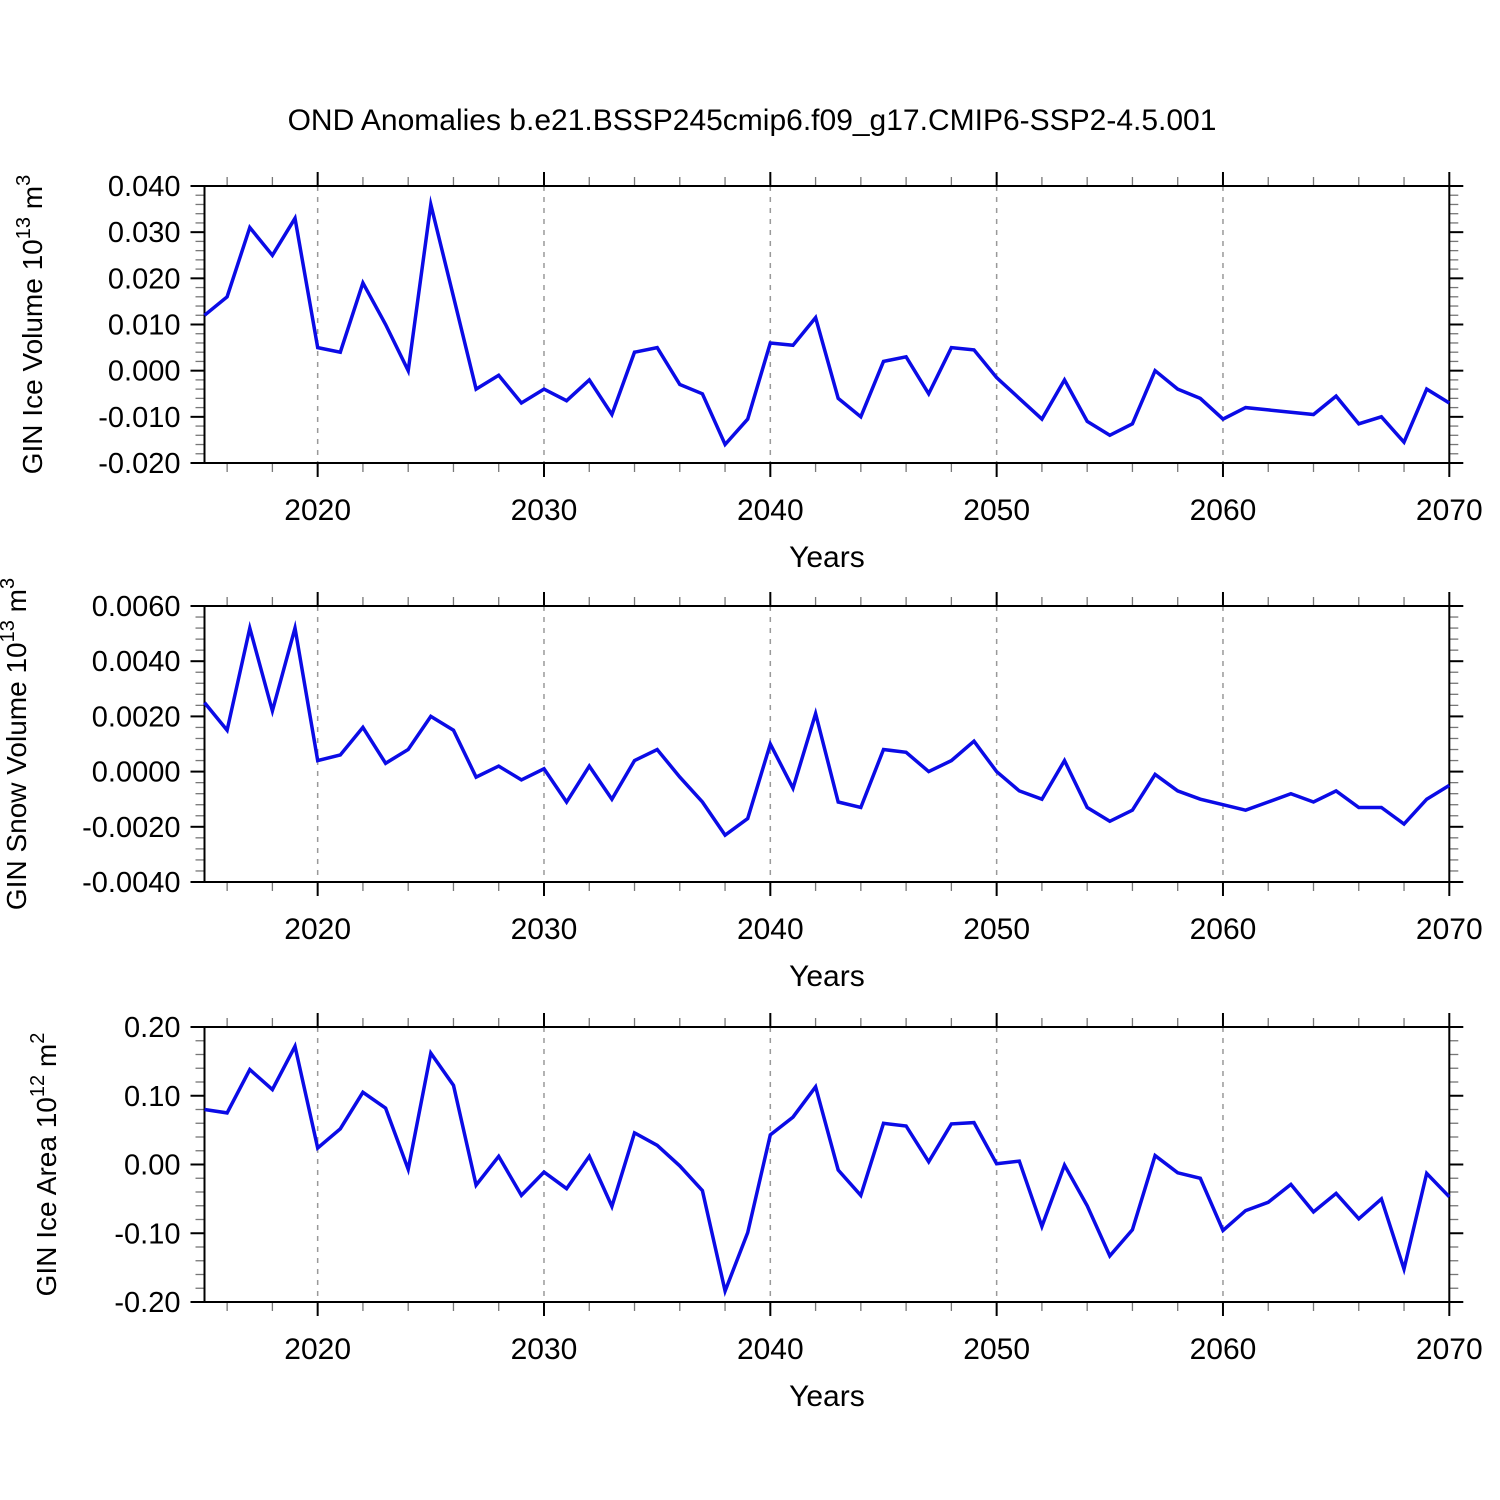 The width and height of the screenshot is (1500, 1500). What do you see at coordinates (44, 1165) in the screenshot?
I see `y-axis-title: GIN Ice Area 1012 m2` at bounding box center [44, 1165].